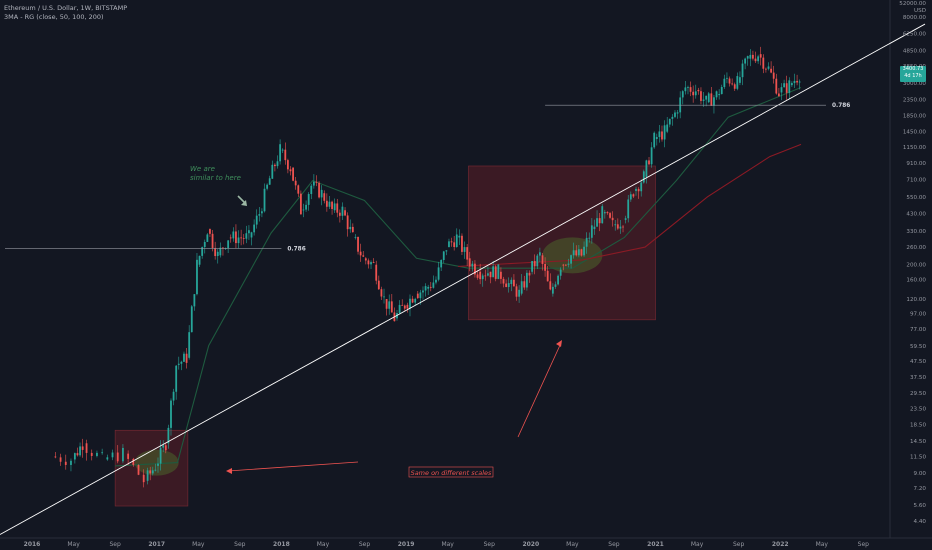  Describe the element at coordinates (229, 471) in the screenshot. I see `arrow-left-head` at that location.